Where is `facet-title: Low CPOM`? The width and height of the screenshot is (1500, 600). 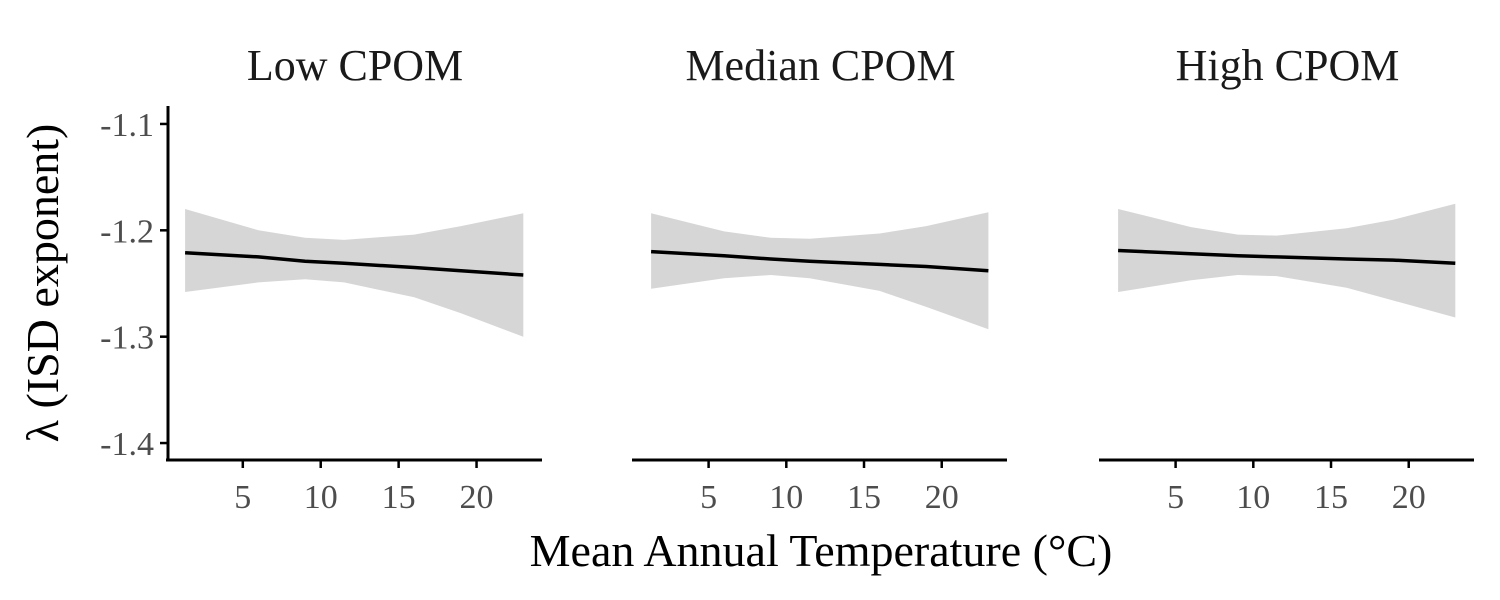
facet-title: Low CPOM is located at coordinates (355, 65).